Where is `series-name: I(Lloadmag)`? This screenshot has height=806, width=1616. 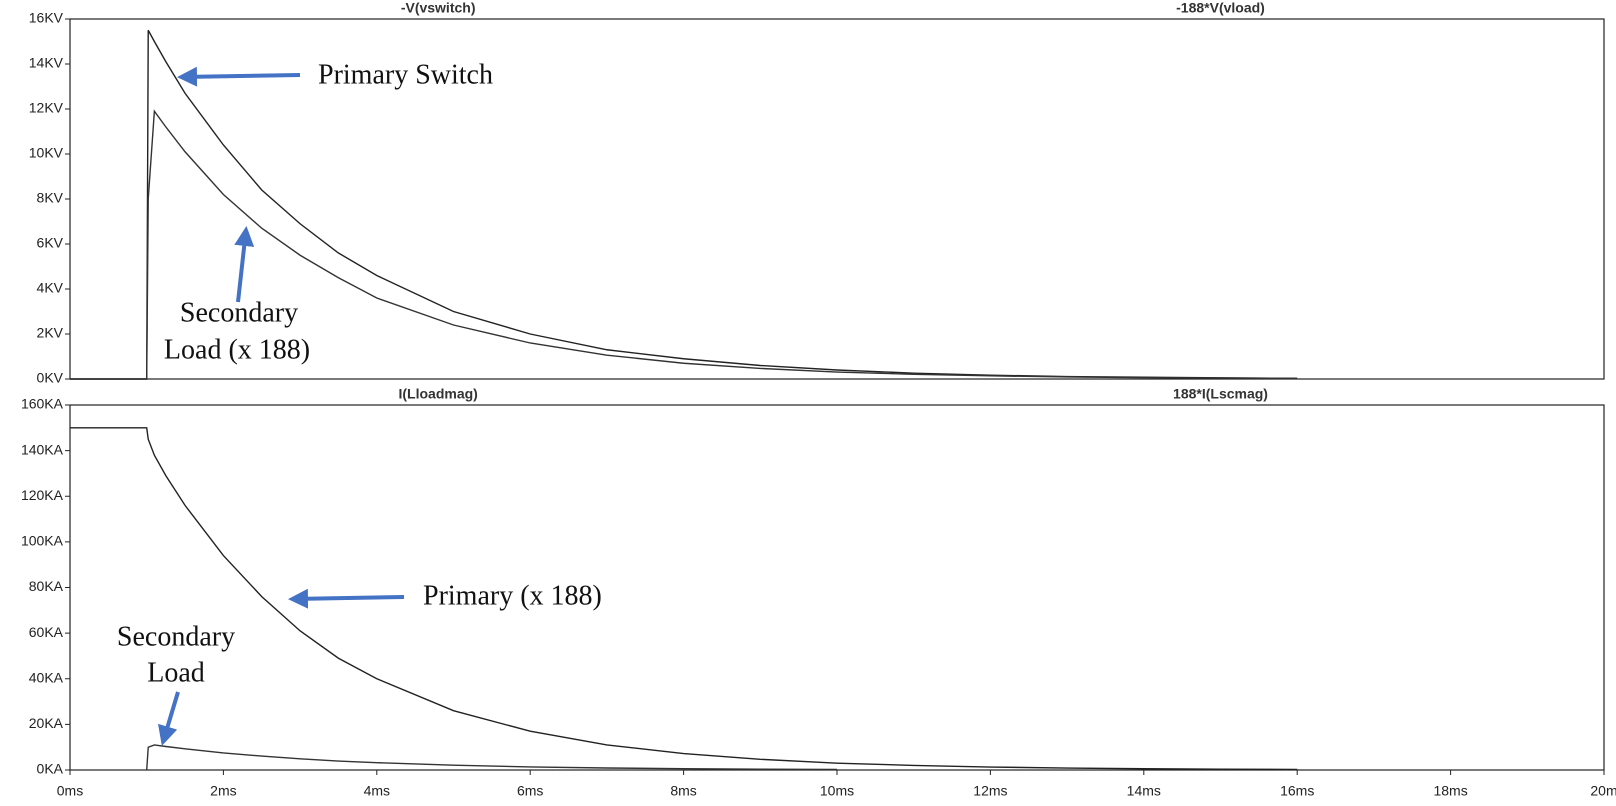
series-name: I(Lloadmag) is located at coordinates (437, 394).